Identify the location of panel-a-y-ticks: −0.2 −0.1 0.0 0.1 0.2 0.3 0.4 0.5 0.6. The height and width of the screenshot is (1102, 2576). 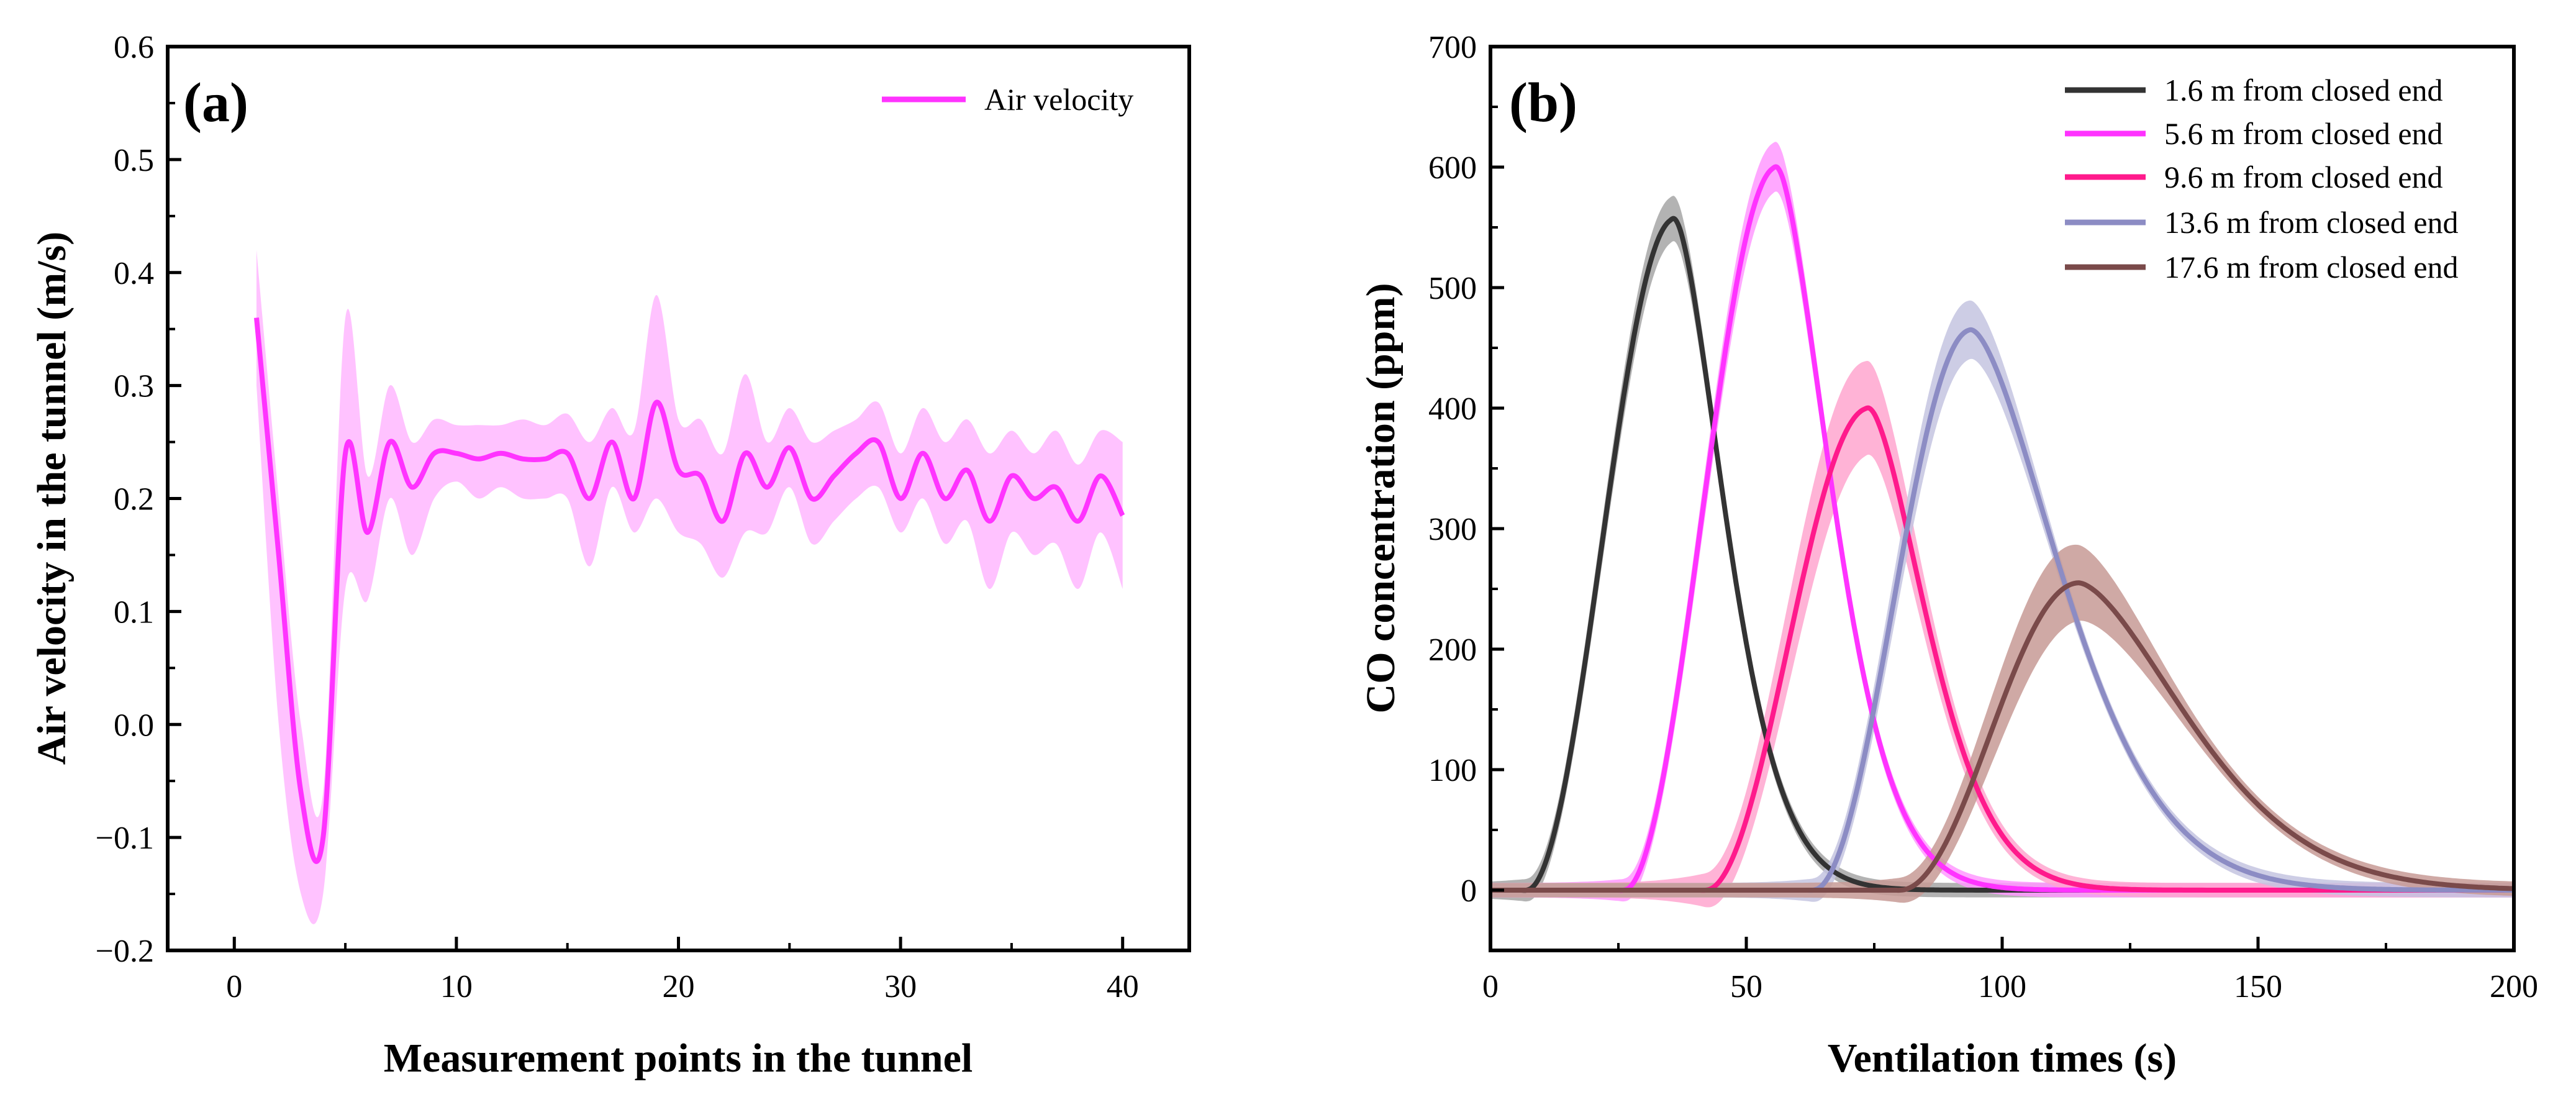
(138, 499).